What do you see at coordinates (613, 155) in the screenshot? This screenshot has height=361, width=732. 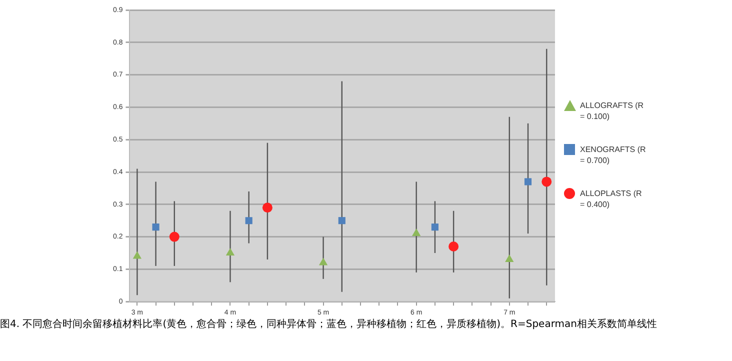 I see `legend-label: XENOGRAFTS (R = 0.700)` at bounding box center [613, 155].